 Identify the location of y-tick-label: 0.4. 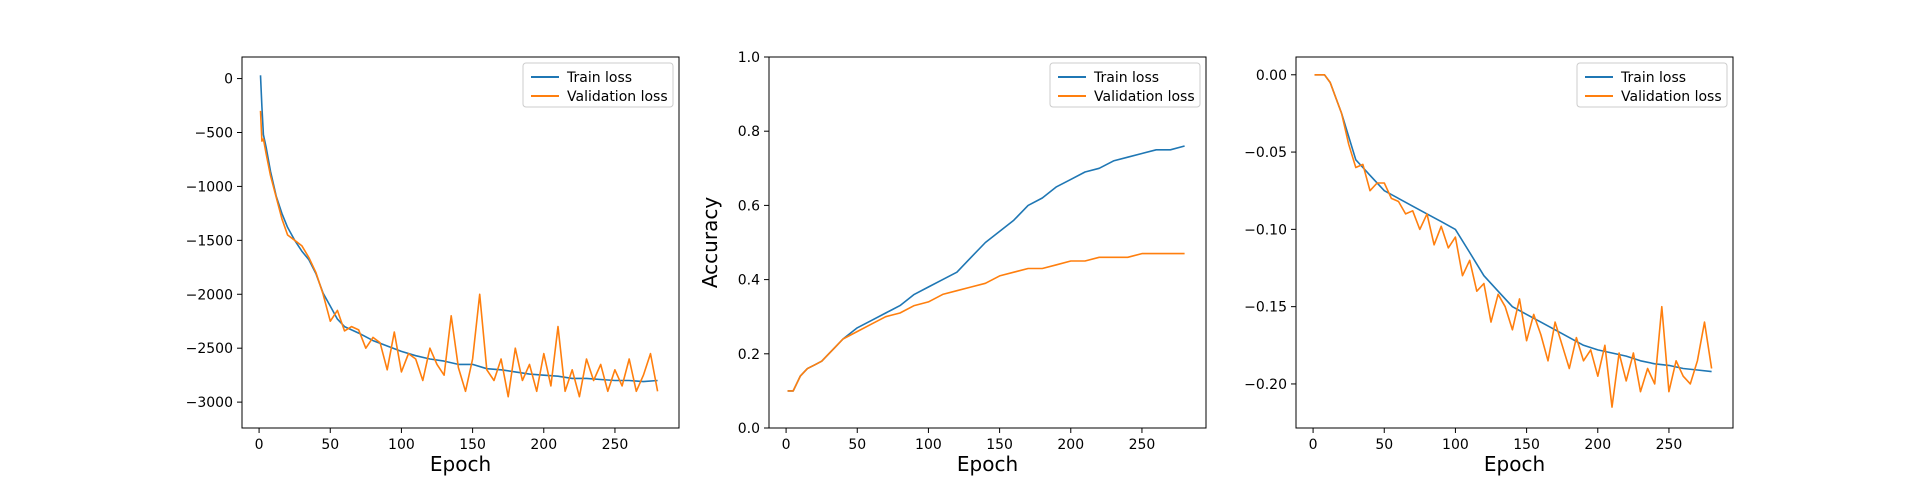
(749, 281).